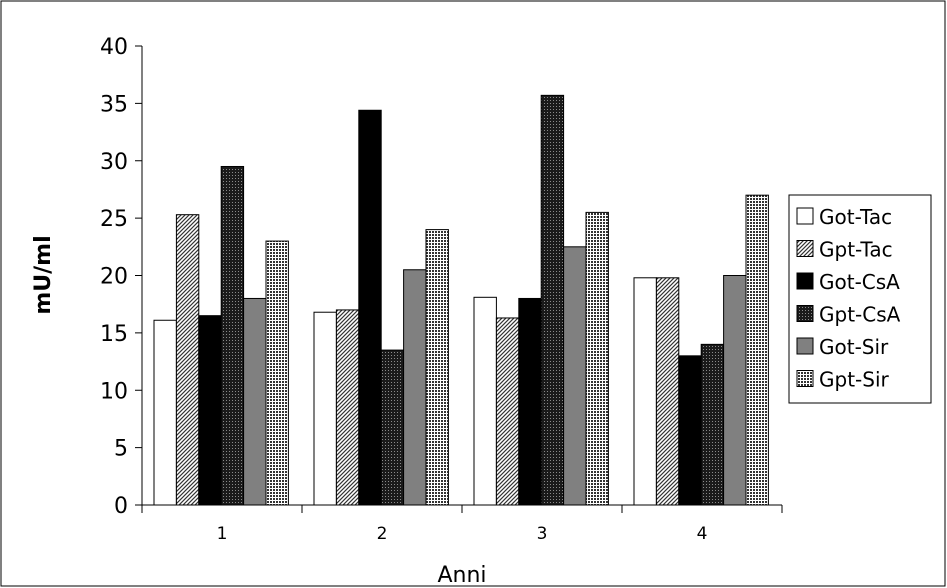 This screenshot has width=947, height=588. I want to click on y-tick-label: 15, so click(114, 334).